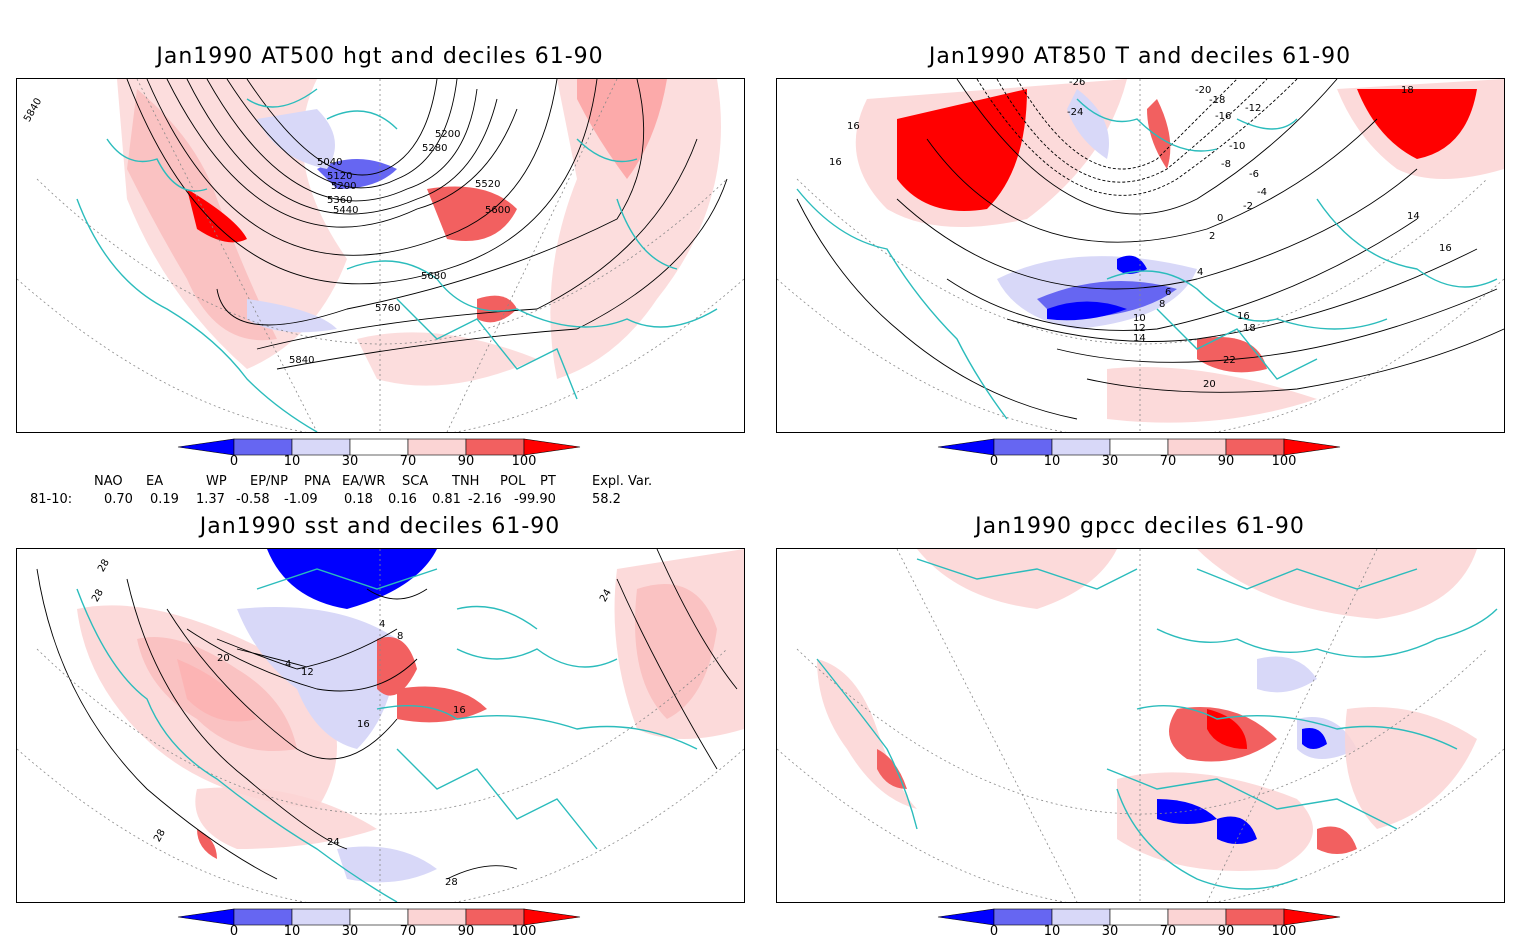  What do you see at coordinates (387, 735) in the screenshot?
I see `coastlines` at bounding box center [387, 735].